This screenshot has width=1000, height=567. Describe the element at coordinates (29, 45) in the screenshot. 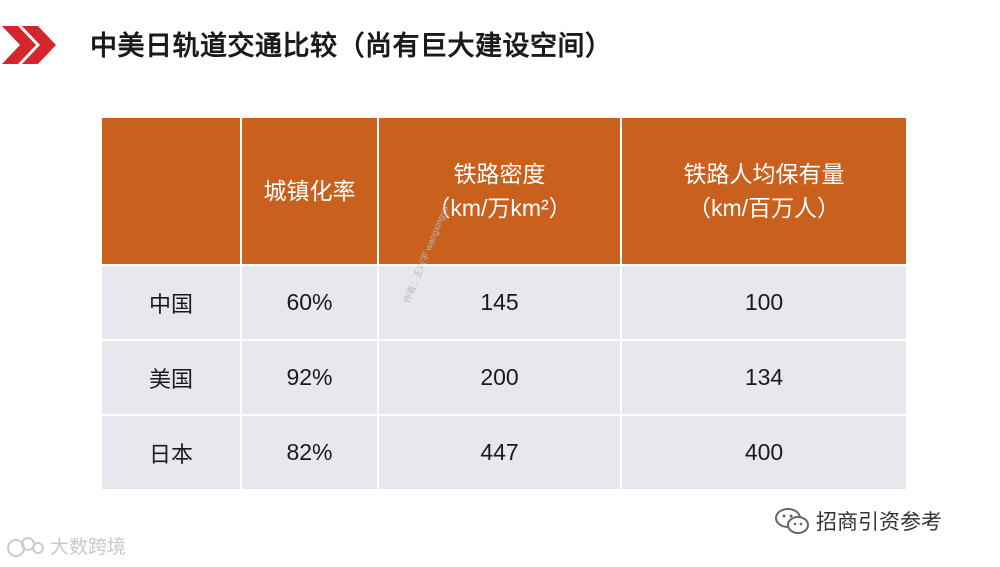

I see `double-chevron-icon` at that location.